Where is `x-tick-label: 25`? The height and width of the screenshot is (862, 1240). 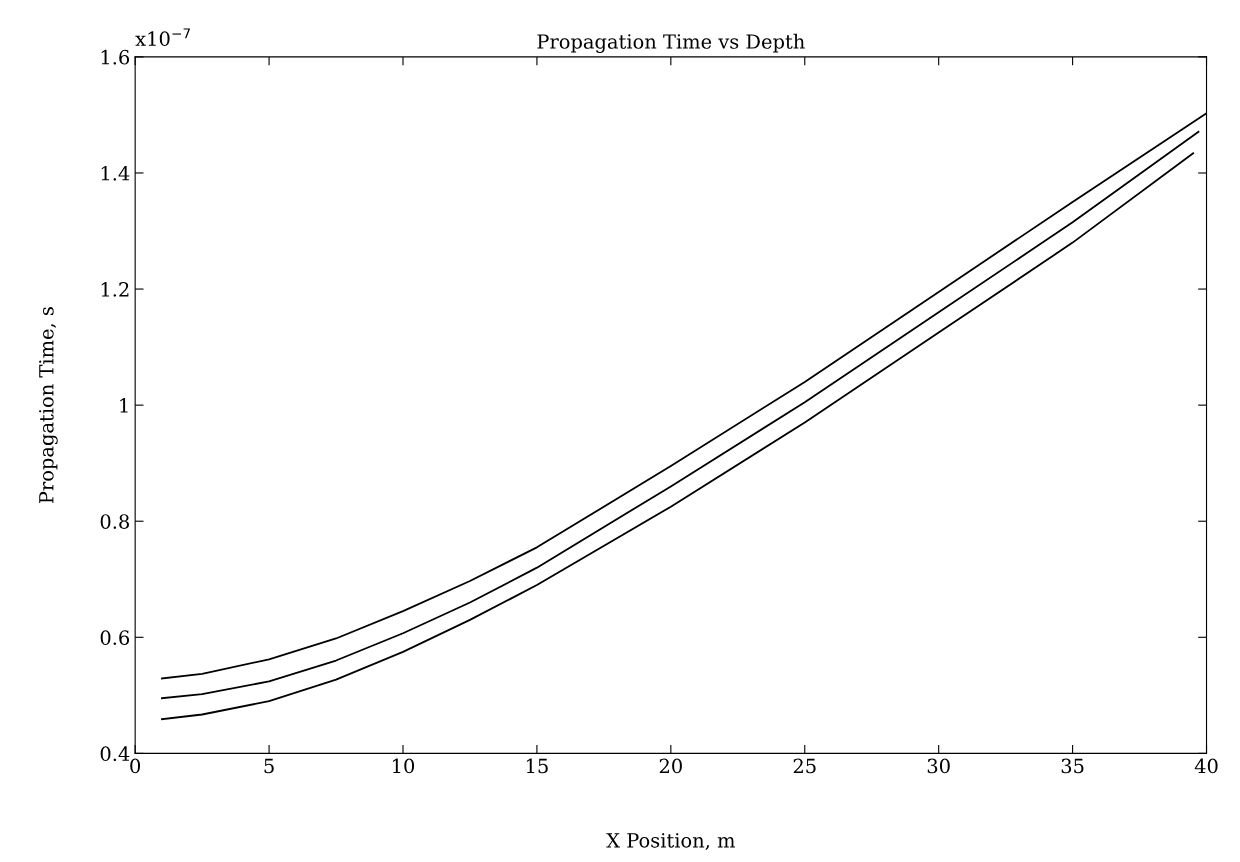
x-tick-label: 25 is located at coordinates (804, 766).